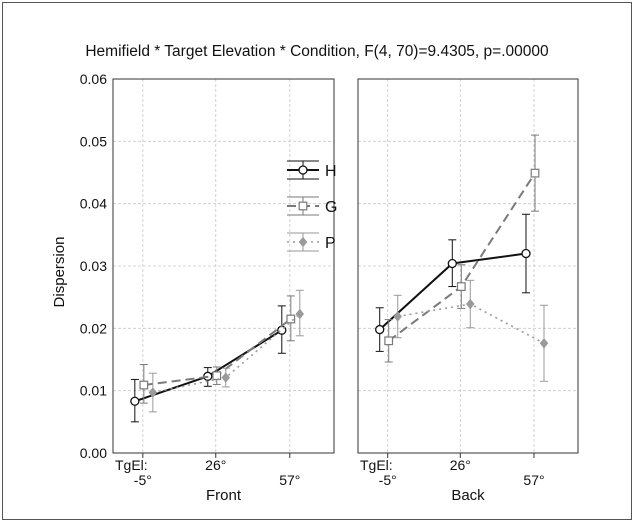 Image resolution: width=634 pixels, height=522 pixels. What do you see at coordinates (303, 242) in the screenshot?
I see `legend-marker-p` at bounding box center [303, 242].